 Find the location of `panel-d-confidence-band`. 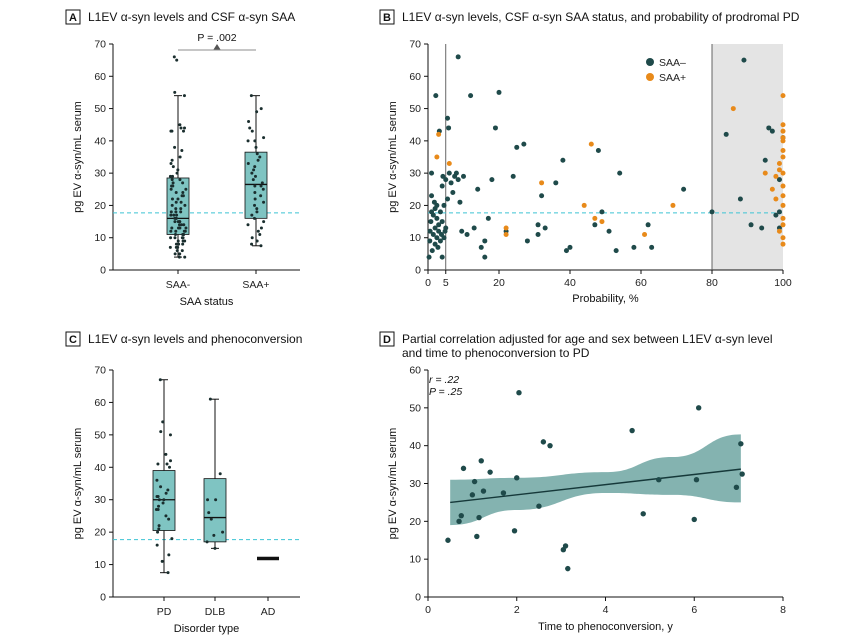

panel-d-confidence-band is located at coordinates (595, 480).